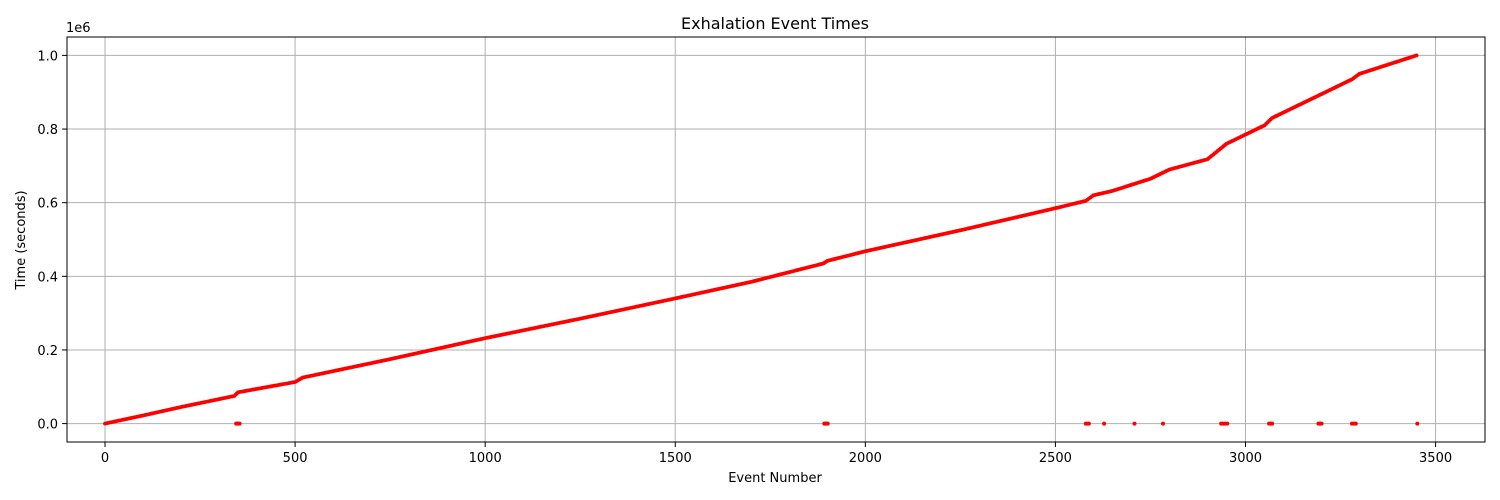 The width and height of the screenshot is (1500, 500). I want to click on y-tick-label: 1.0, so click(47, 56).